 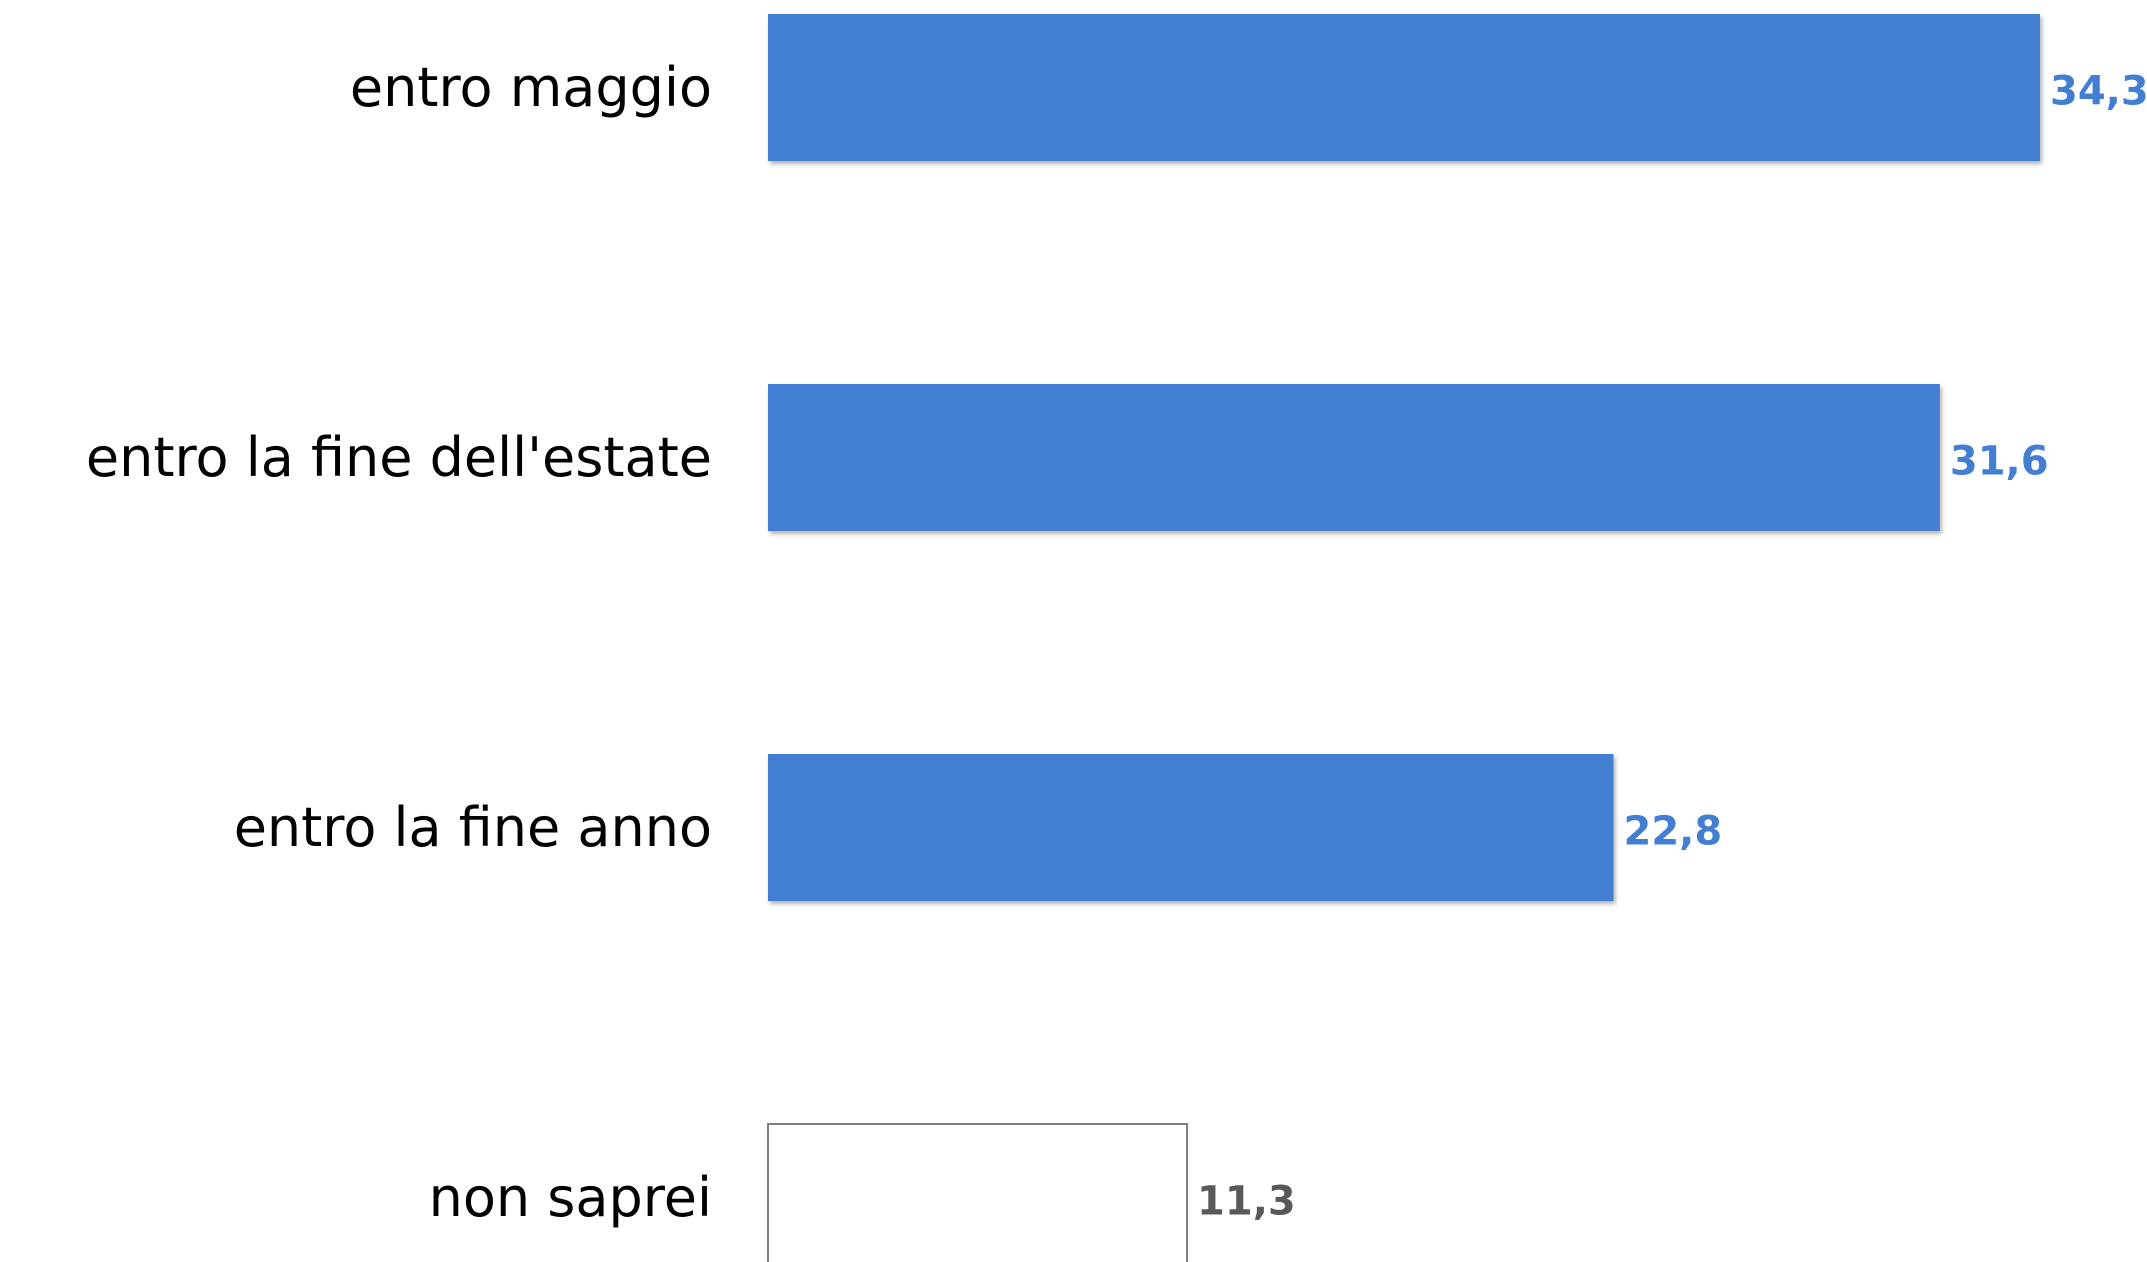 What do you see at coordinates (1673, 832) in the screenshot?
I see `value-label: 22,8` at bounding box center [1673, 832].